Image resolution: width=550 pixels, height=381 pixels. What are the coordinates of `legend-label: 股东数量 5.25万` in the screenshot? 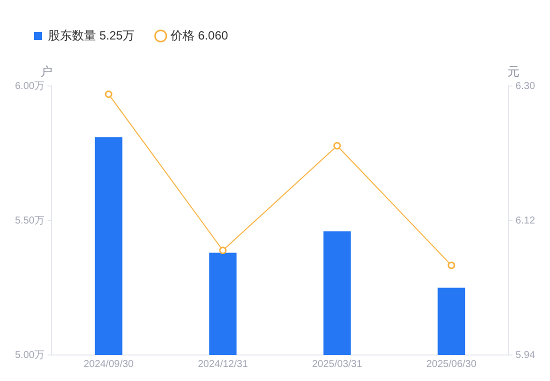 It's located at (91, 35).